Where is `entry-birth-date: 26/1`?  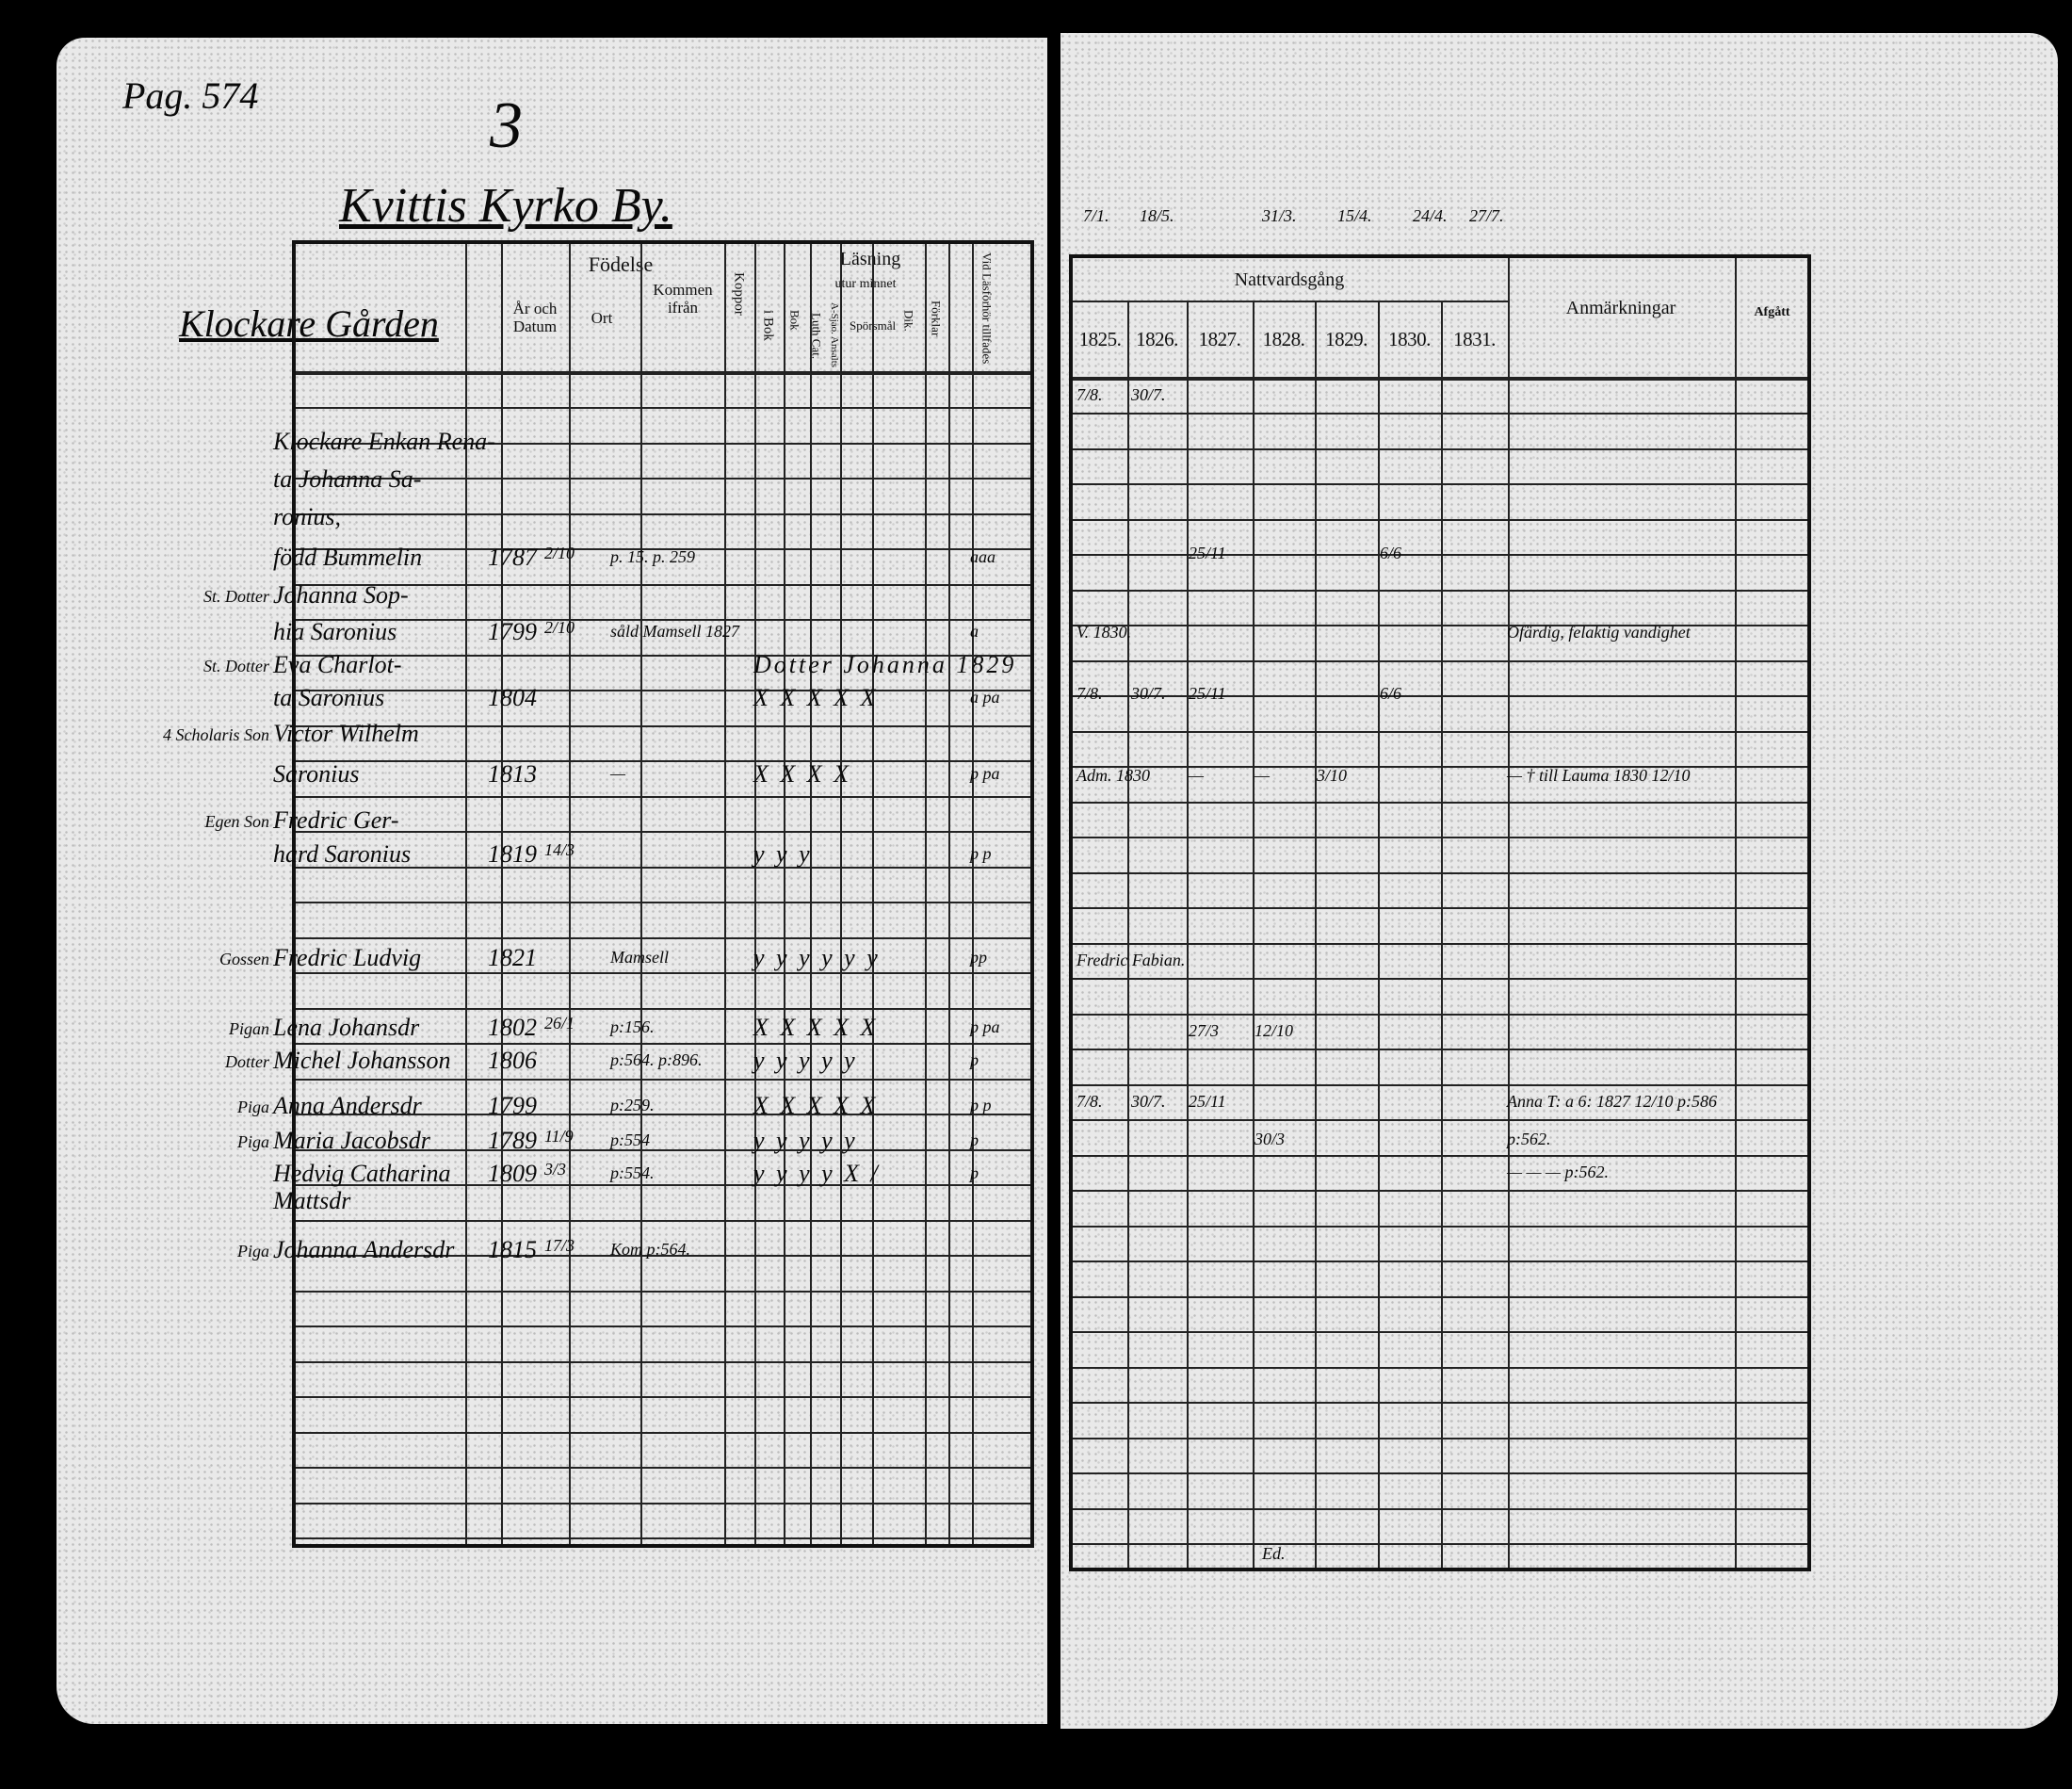
entry-birth-date: 26/1 is located at coordinates (560, 1023).